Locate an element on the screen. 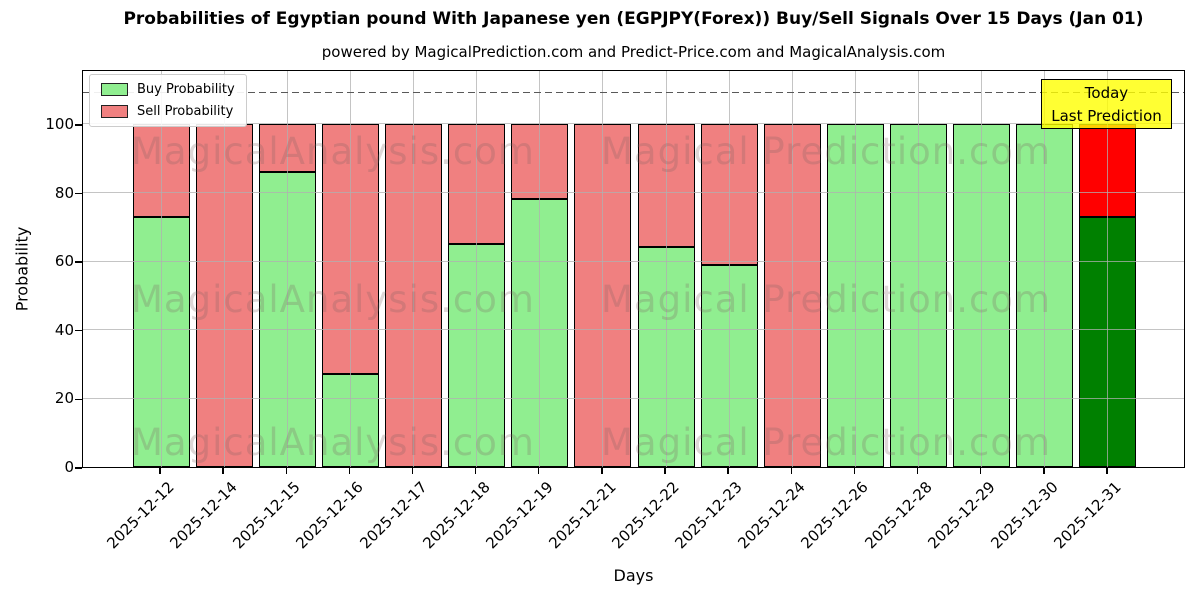 This screenshot has height=600, width=1200. annotation-line-2: Last Prediction is located at coordinates (1106, 116).